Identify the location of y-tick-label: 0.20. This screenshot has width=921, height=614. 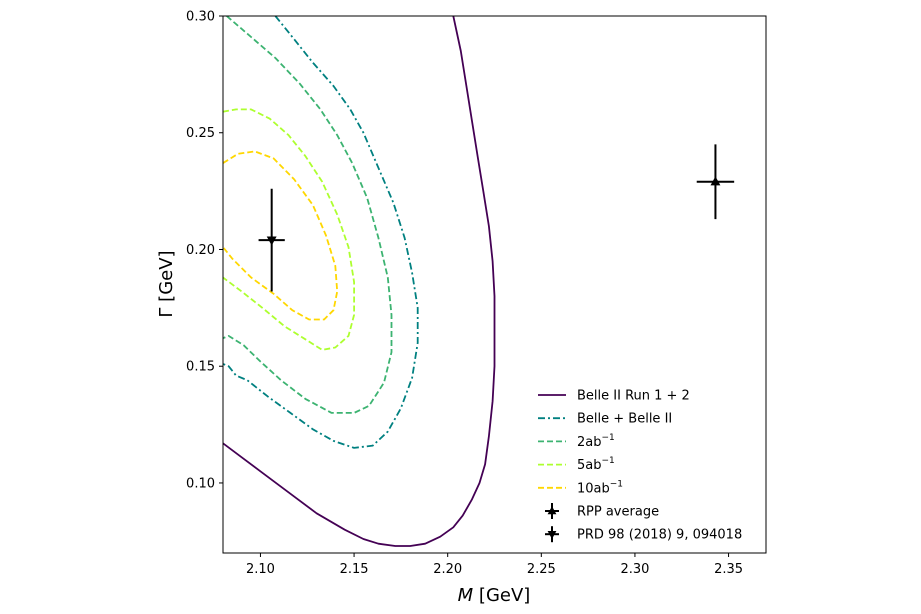
(200, 250).